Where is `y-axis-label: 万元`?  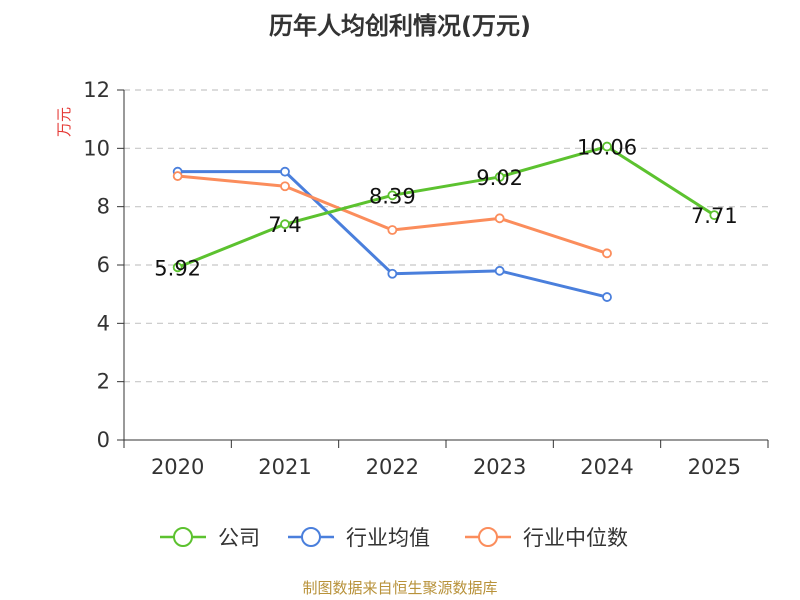 y-axis-label: 万元 is located at coordinates (64, 122).